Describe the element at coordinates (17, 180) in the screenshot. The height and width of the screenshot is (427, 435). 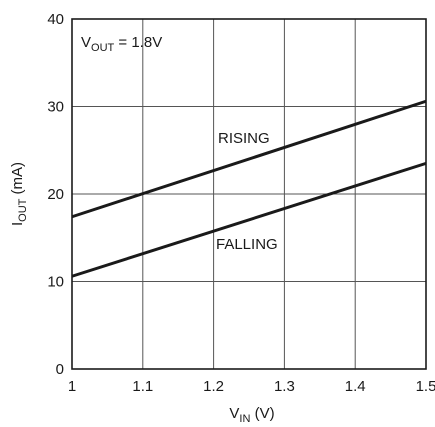
I see `y-axis-label-unit: (mA)` at that location.